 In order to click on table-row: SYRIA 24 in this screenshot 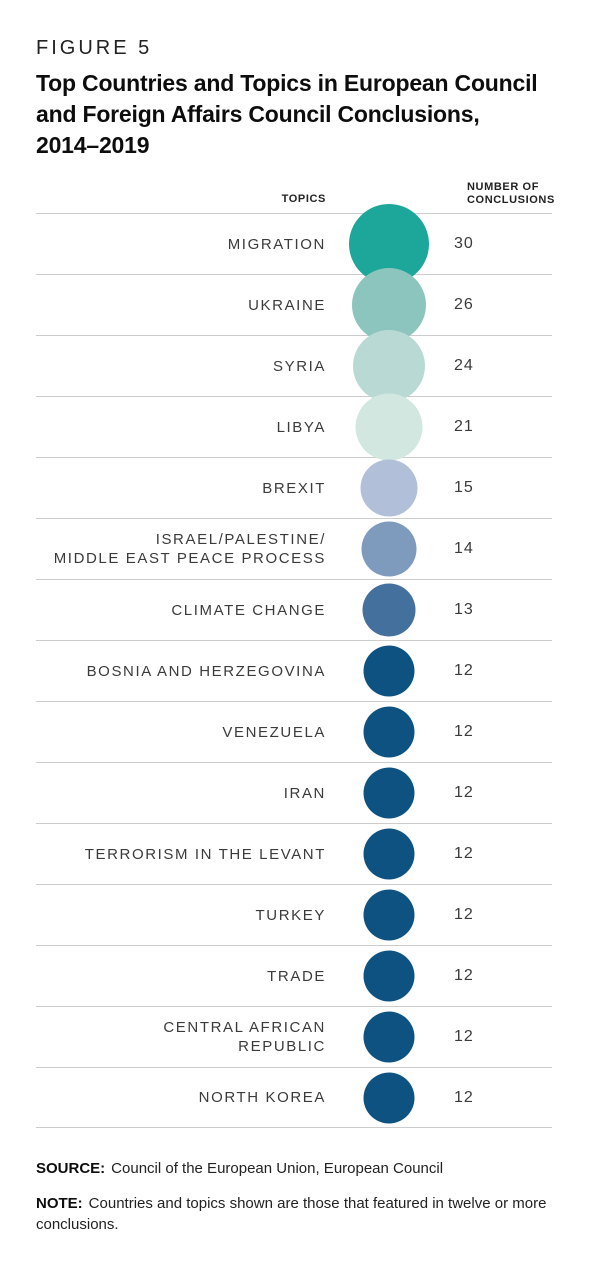, I will do `click(294, 366)`.